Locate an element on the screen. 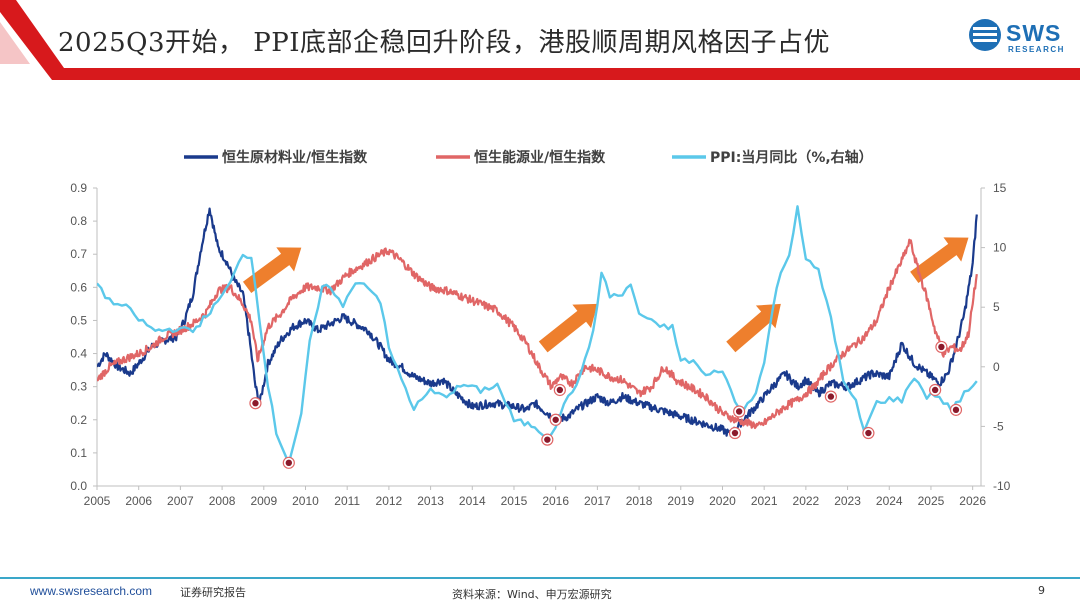 The width and height of the screenshot is (1080, 608). y-left-tick-label: 0.4 is located at coordinates (78, 354).